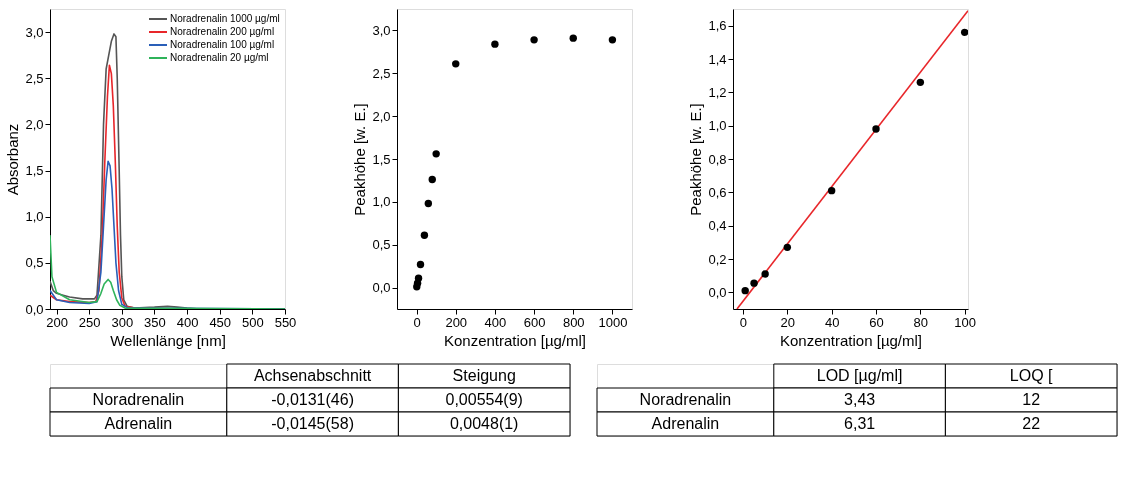 This screenshot has width=1133, height=501. I want to click on text: 0,0048(1), so click(484, 423).